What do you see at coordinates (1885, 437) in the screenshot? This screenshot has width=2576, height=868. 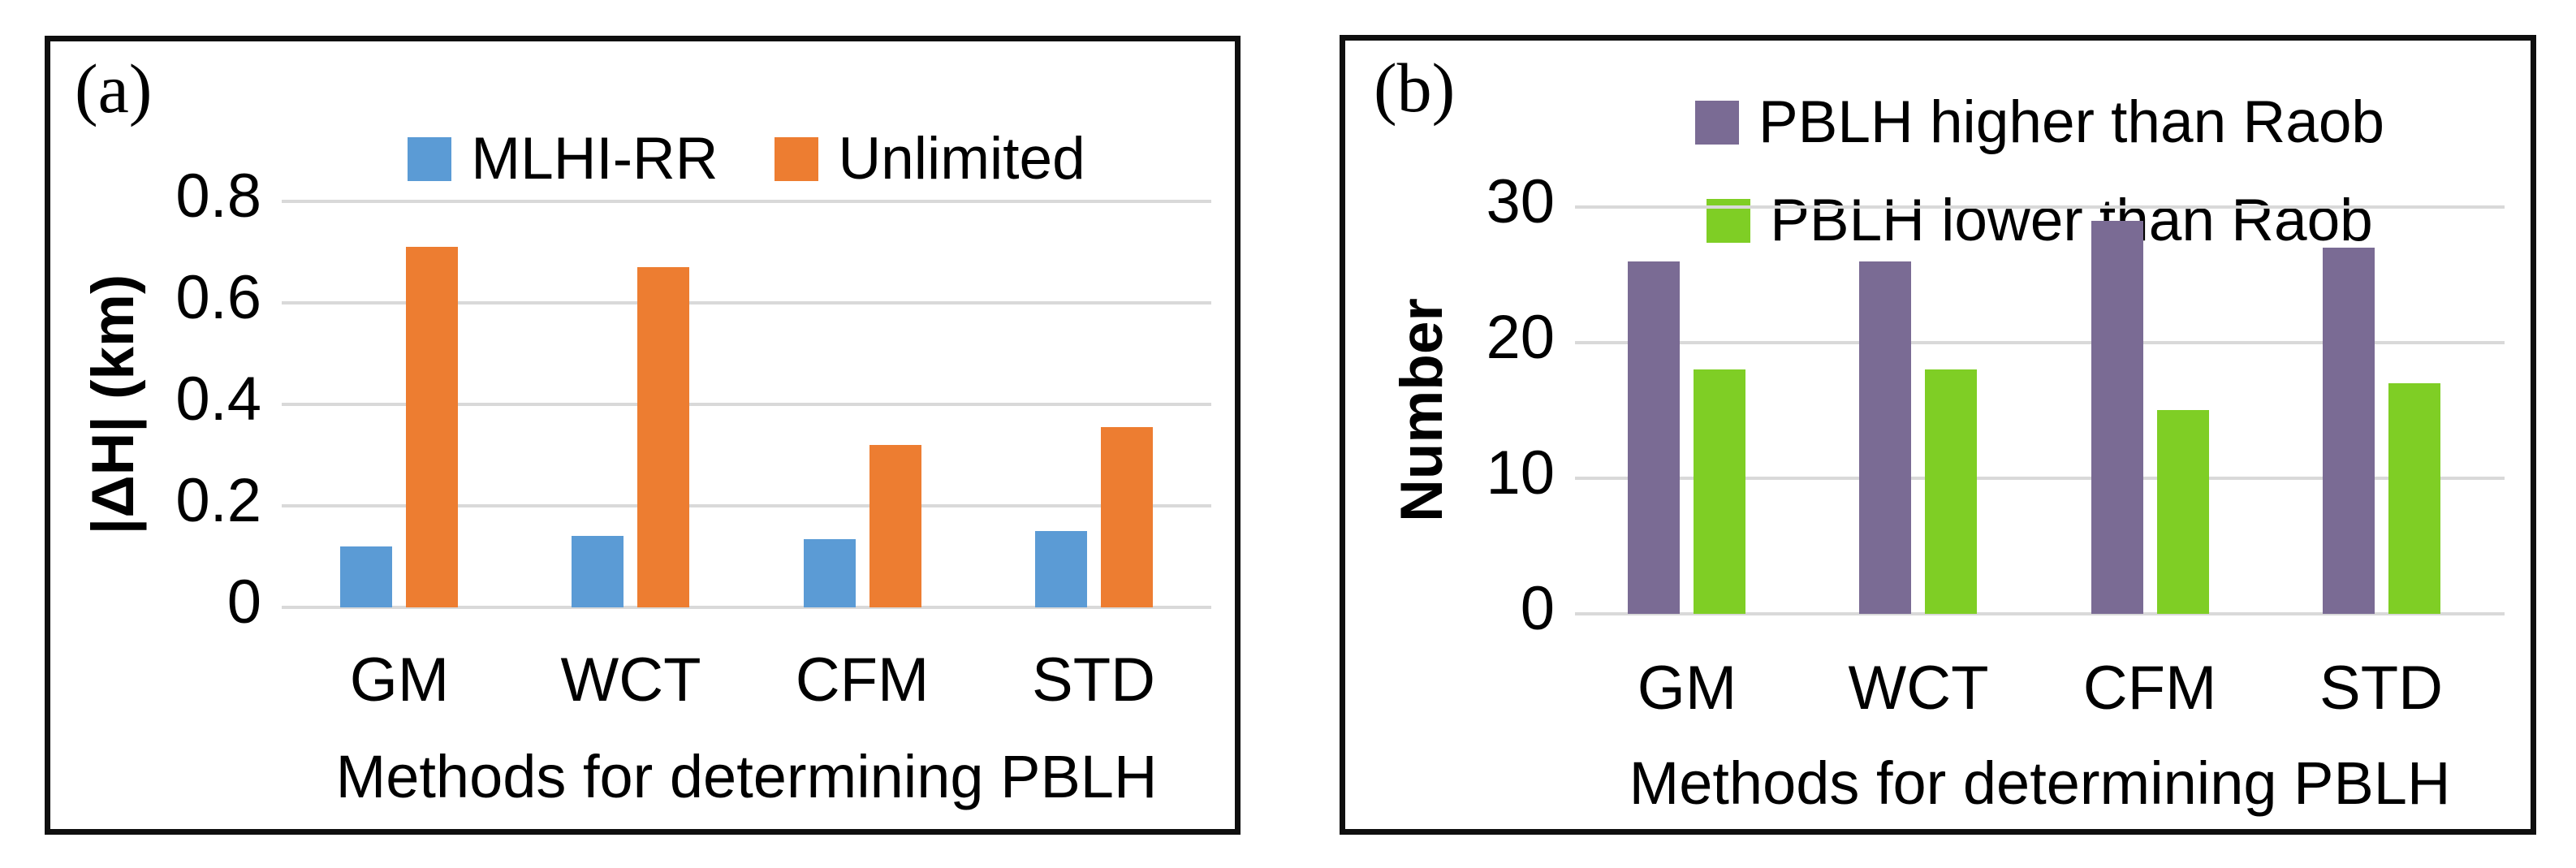 I see `bar-pblh-higher-than-raob-wct` at bounding box center [1885, 437].